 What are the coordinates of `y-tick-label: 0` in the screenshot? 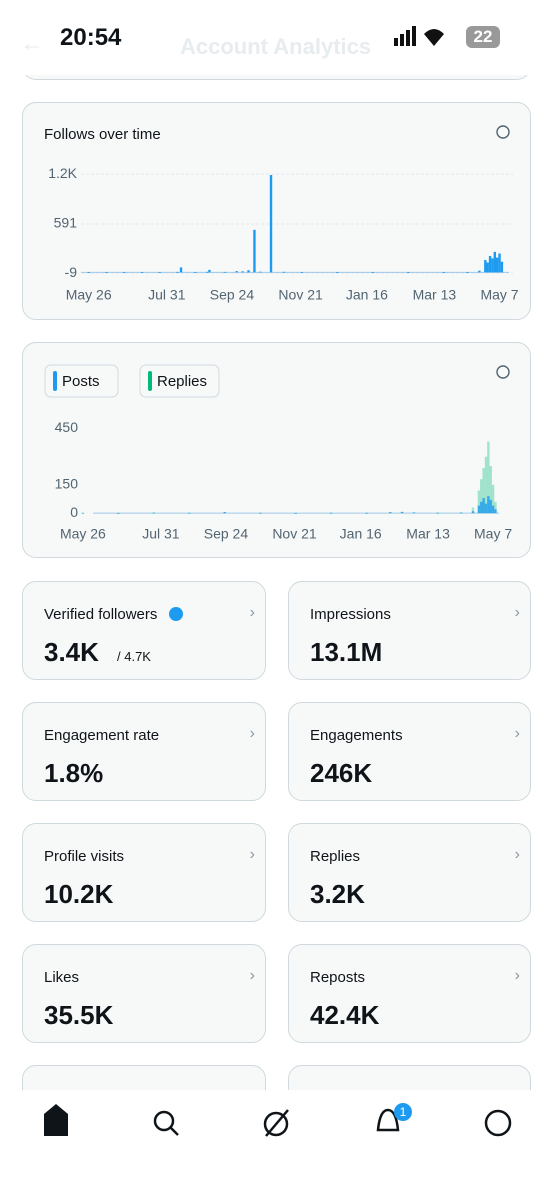 It's located at (74, 512).